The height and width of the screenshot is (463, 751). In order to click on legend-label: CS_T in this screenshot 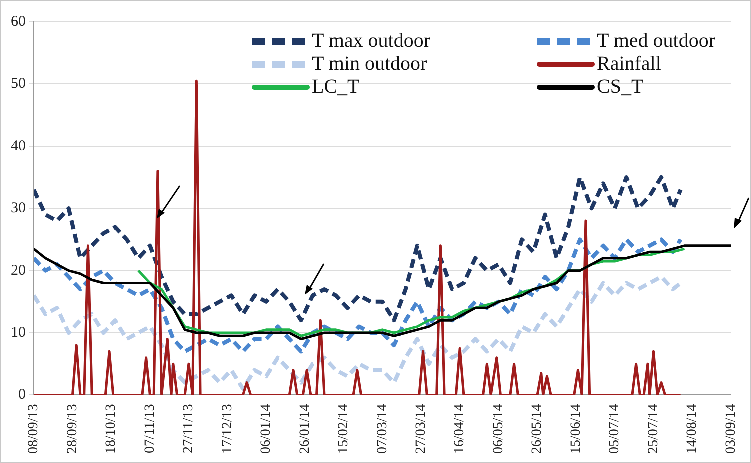, I will do `click(620, 87)`.